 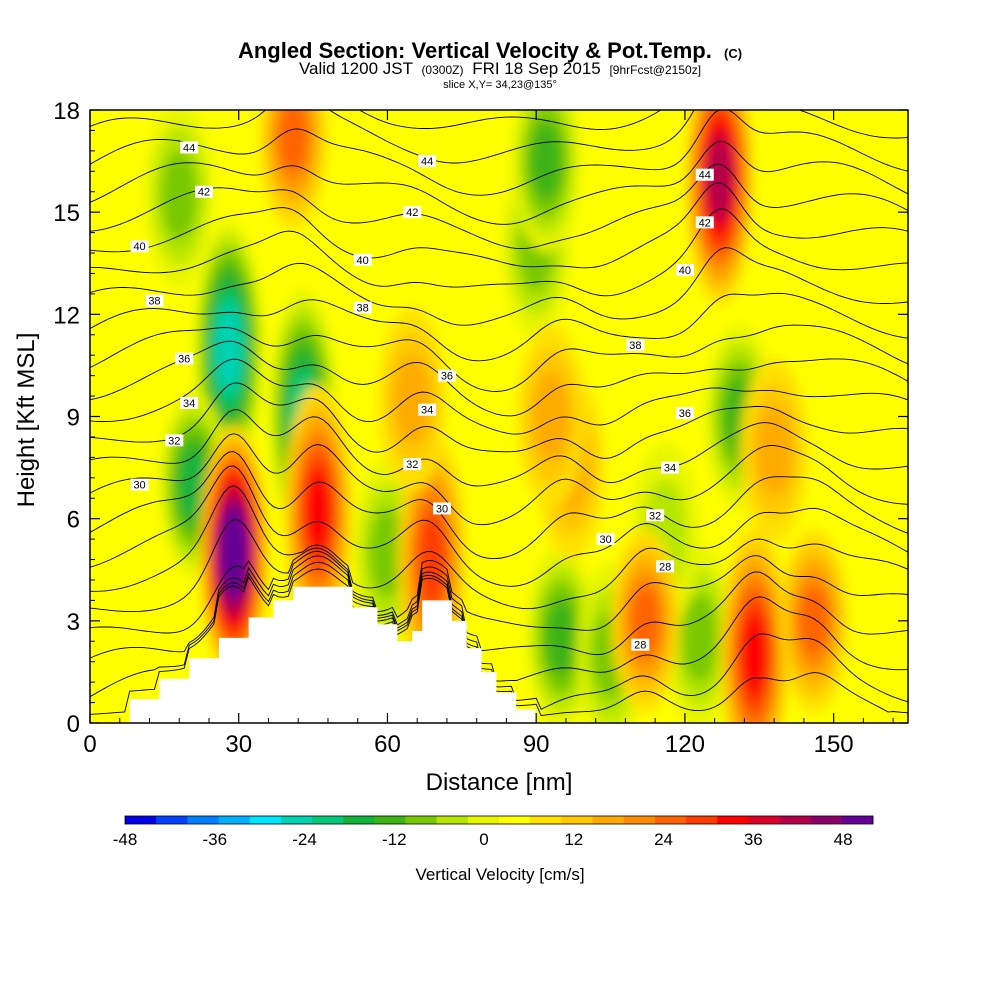 What do you see at coordinates (663, 839) in the screenshot?
I see `colorbar-tick-label: 24` at bounding box center [663, 839].